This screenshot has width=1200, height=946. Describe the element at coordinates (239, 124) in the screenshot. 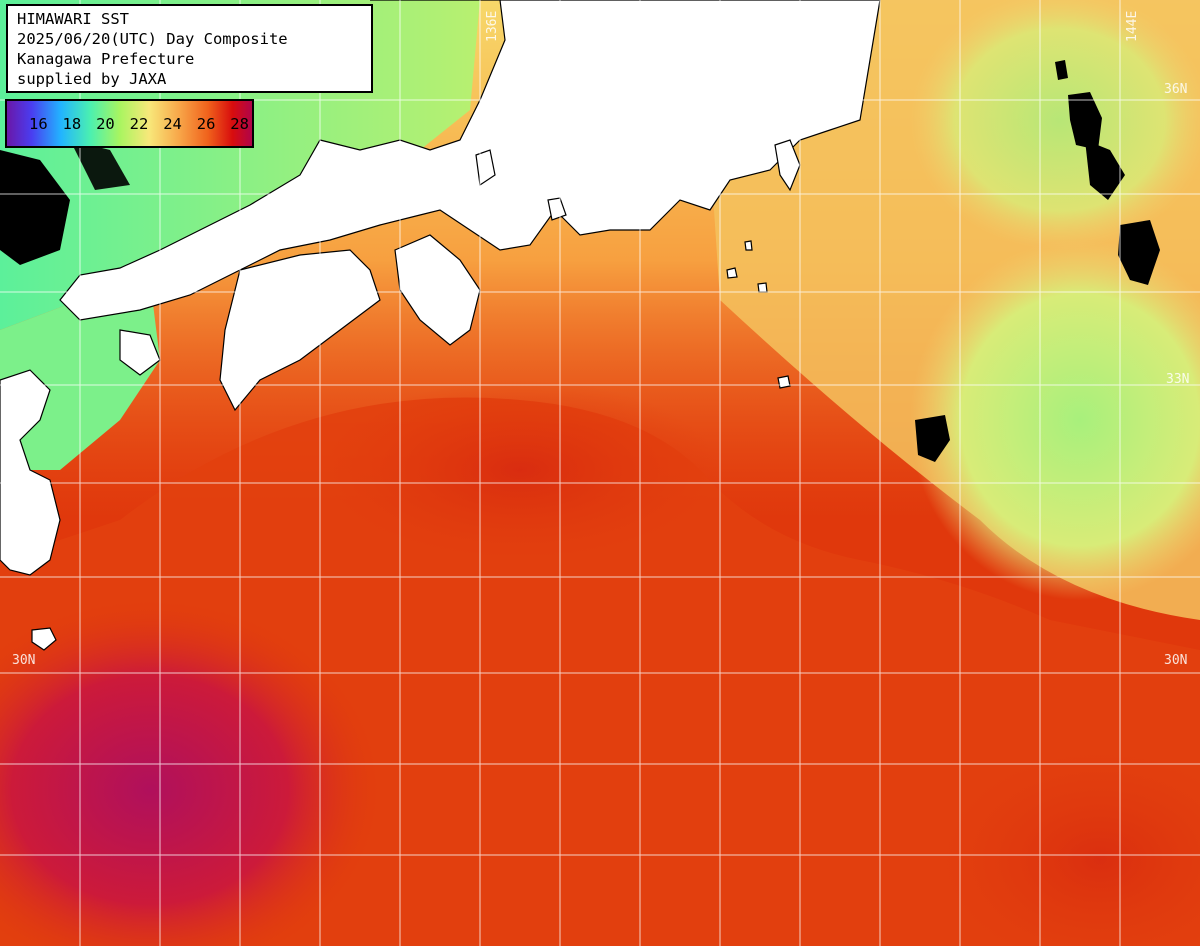

I see `legend-label-28: 28` at that location.